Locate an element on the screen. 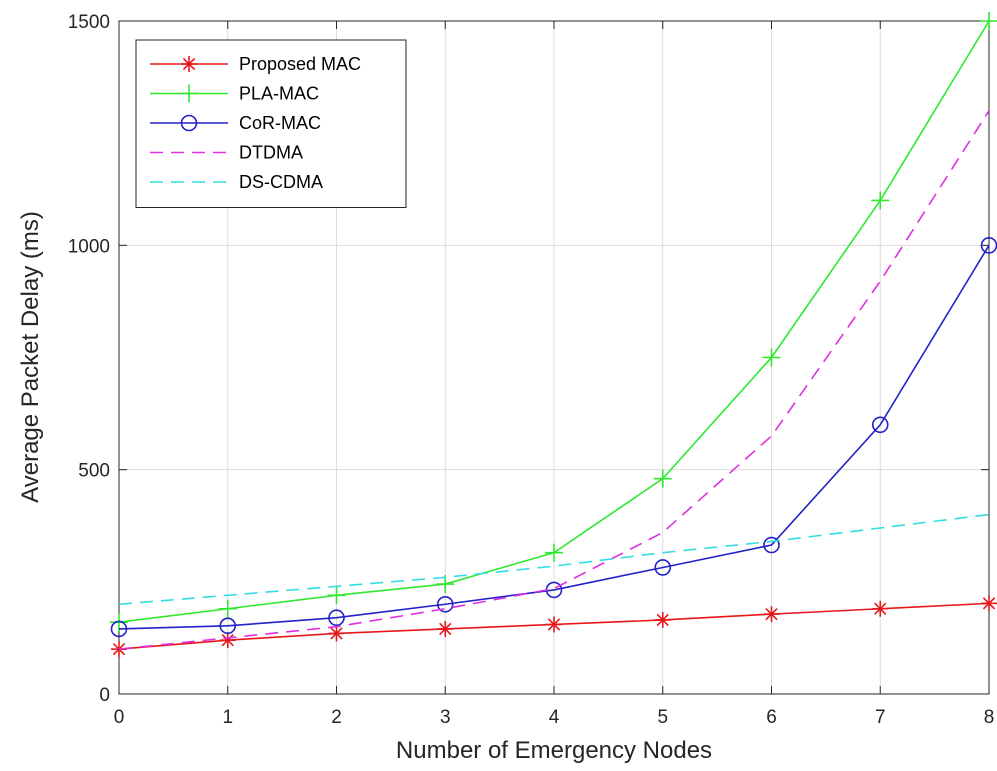  legend-label: DTDMA is located at coordinates (271, 153).